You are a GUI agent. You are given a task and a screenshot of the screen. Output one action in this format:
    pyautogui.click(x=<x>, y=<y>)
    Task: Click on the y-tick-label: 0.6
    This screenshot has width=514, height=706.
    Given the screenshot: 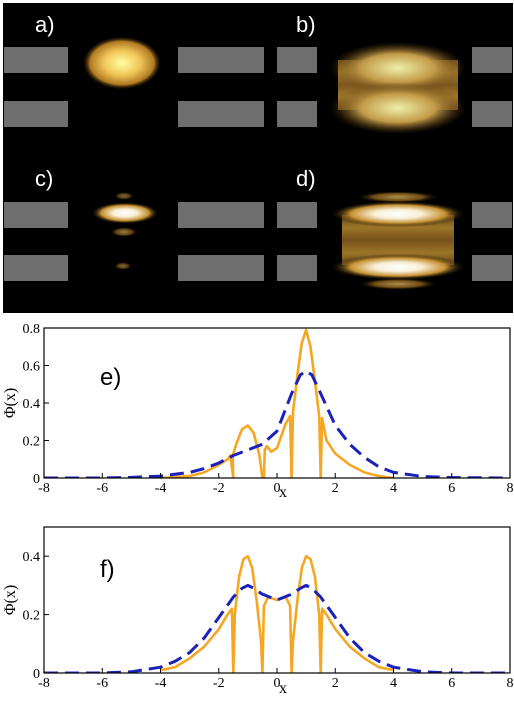 What is the action you would take?
    pyautogui.click(x=32, y=367)
    